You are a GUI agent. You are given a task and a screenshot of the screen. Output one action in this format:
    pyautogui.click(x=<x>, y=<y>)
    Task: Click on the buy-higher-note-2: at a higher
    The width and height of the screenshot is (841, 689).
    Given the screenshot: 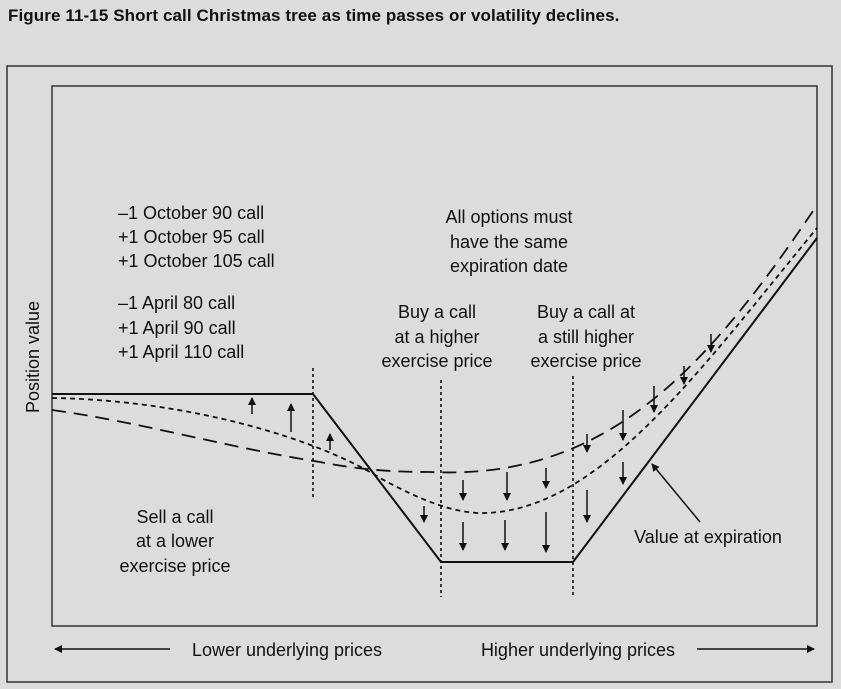 What is the action you would take?
    pyautogui.click(x=436, y=337)
    